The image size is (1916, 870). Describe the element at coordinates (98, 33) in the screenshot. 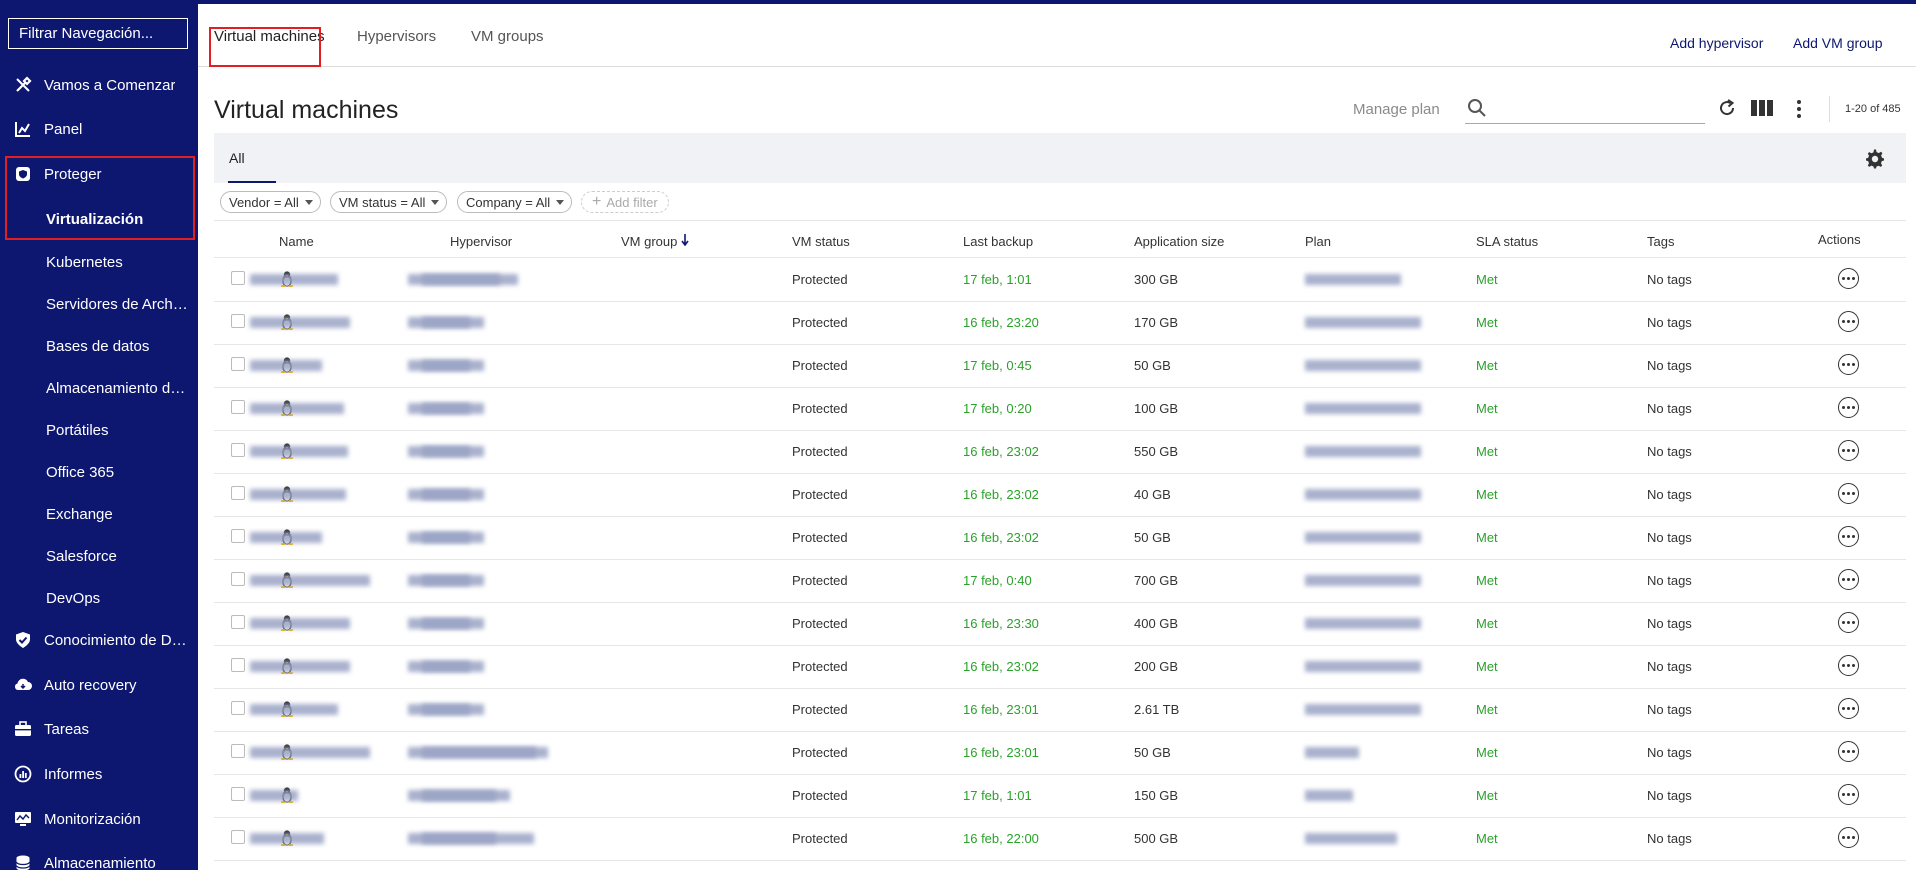

I see `nav-filter-input` at that location.